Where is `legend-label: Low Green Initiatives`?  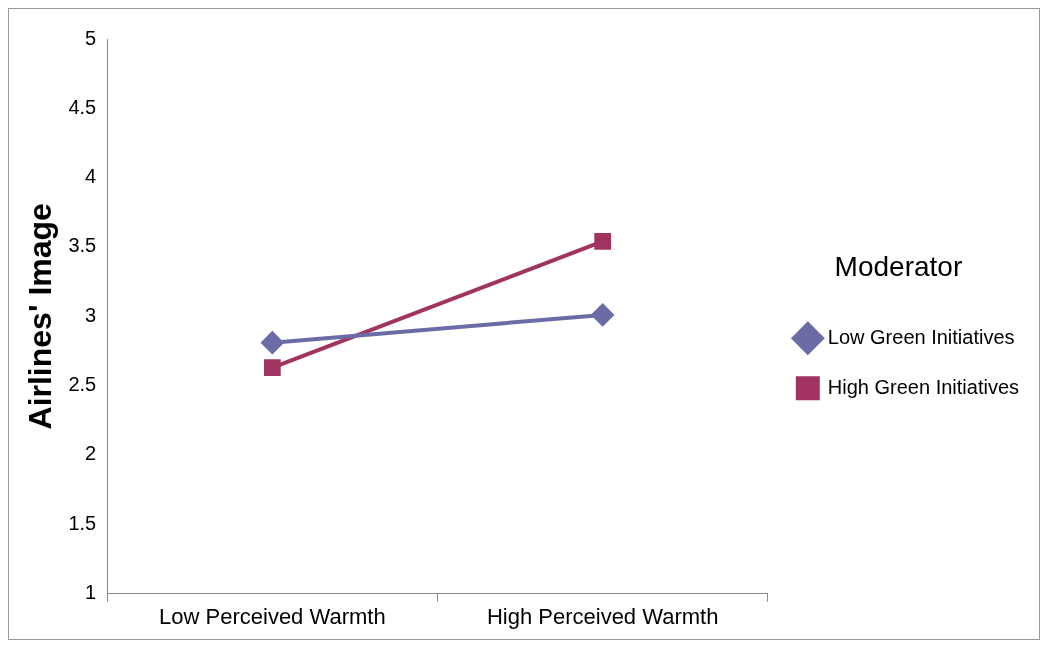 legend-label: Low Green Initiatives is located at coordinates (921, 336).